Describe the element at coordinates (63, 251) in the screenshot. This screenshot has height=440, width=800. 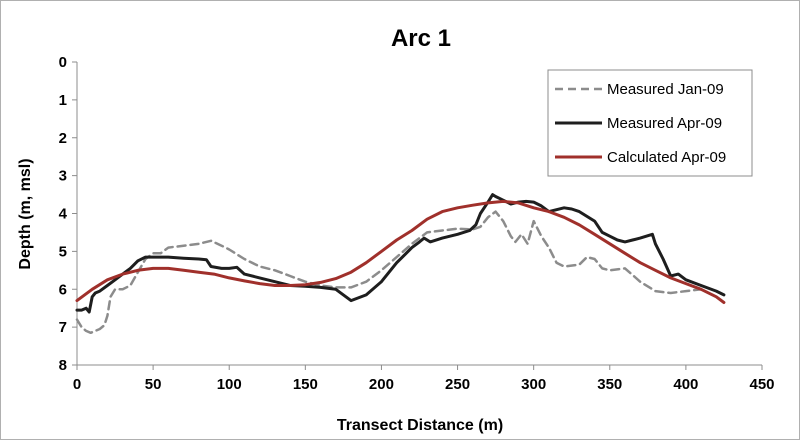
I see `y-tick-label: 5` at that location.